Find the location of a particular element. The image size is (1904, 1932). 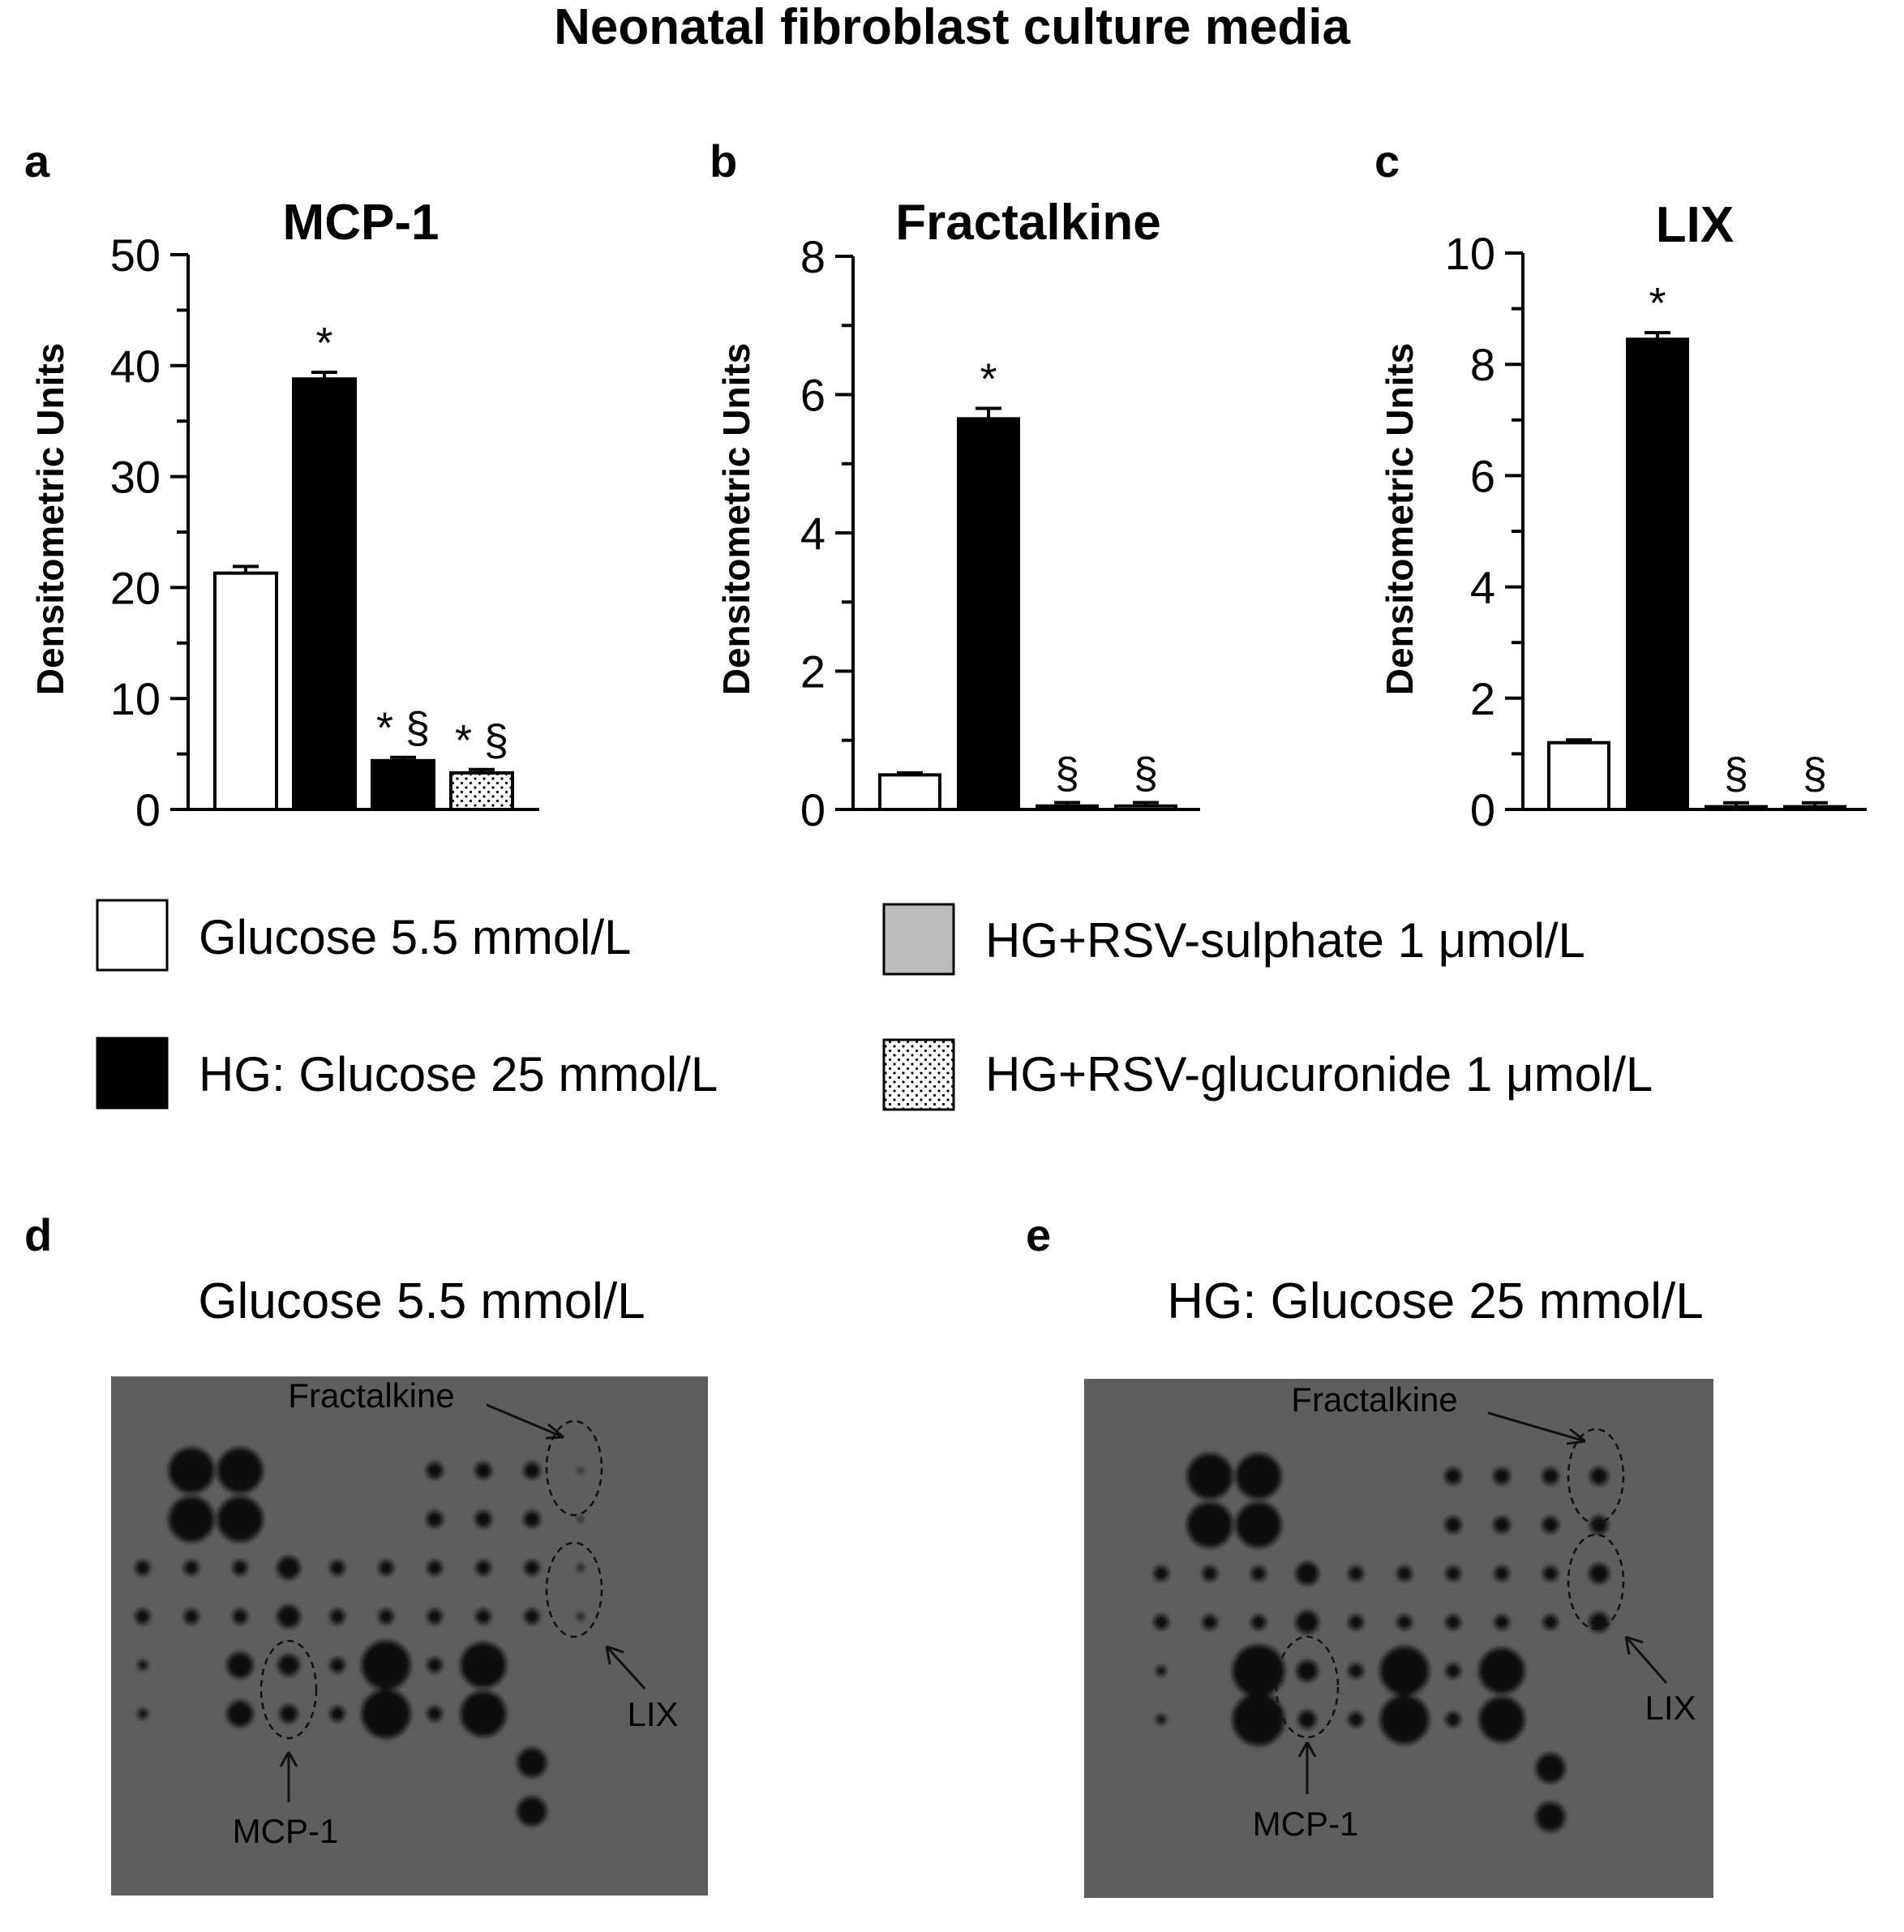

y-tick-label: 8 is located at coordinates (812, 256).